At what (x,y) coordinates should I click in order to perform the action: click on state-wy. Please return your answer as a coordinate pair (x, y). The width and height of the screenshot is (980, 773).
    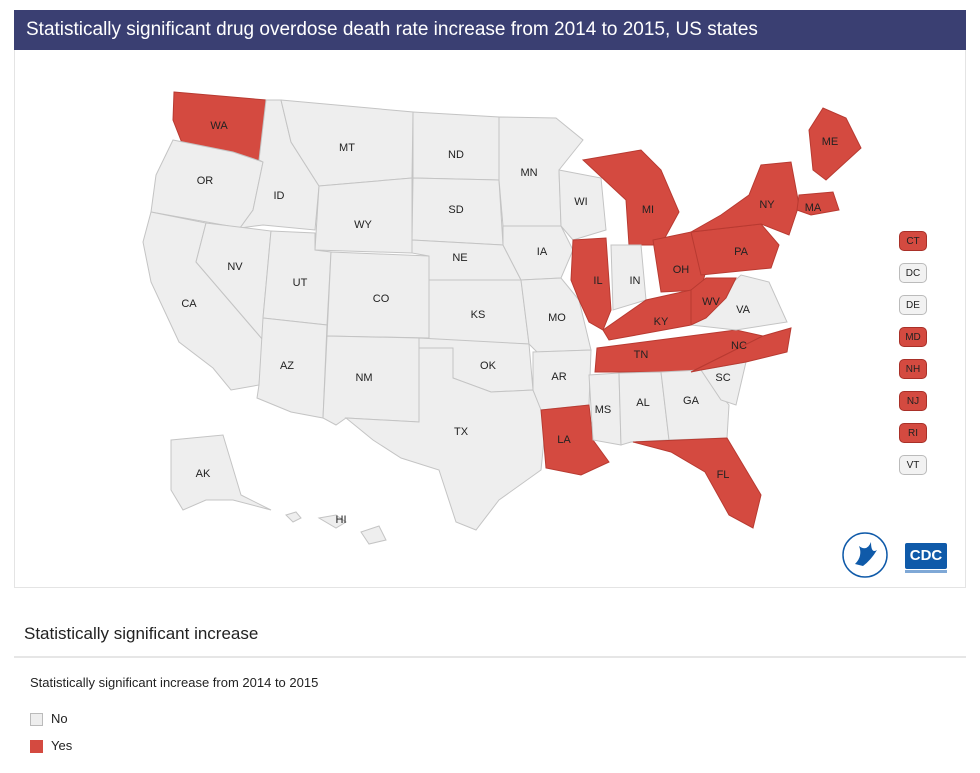
    Looking at the image, I should click on (363, 215).